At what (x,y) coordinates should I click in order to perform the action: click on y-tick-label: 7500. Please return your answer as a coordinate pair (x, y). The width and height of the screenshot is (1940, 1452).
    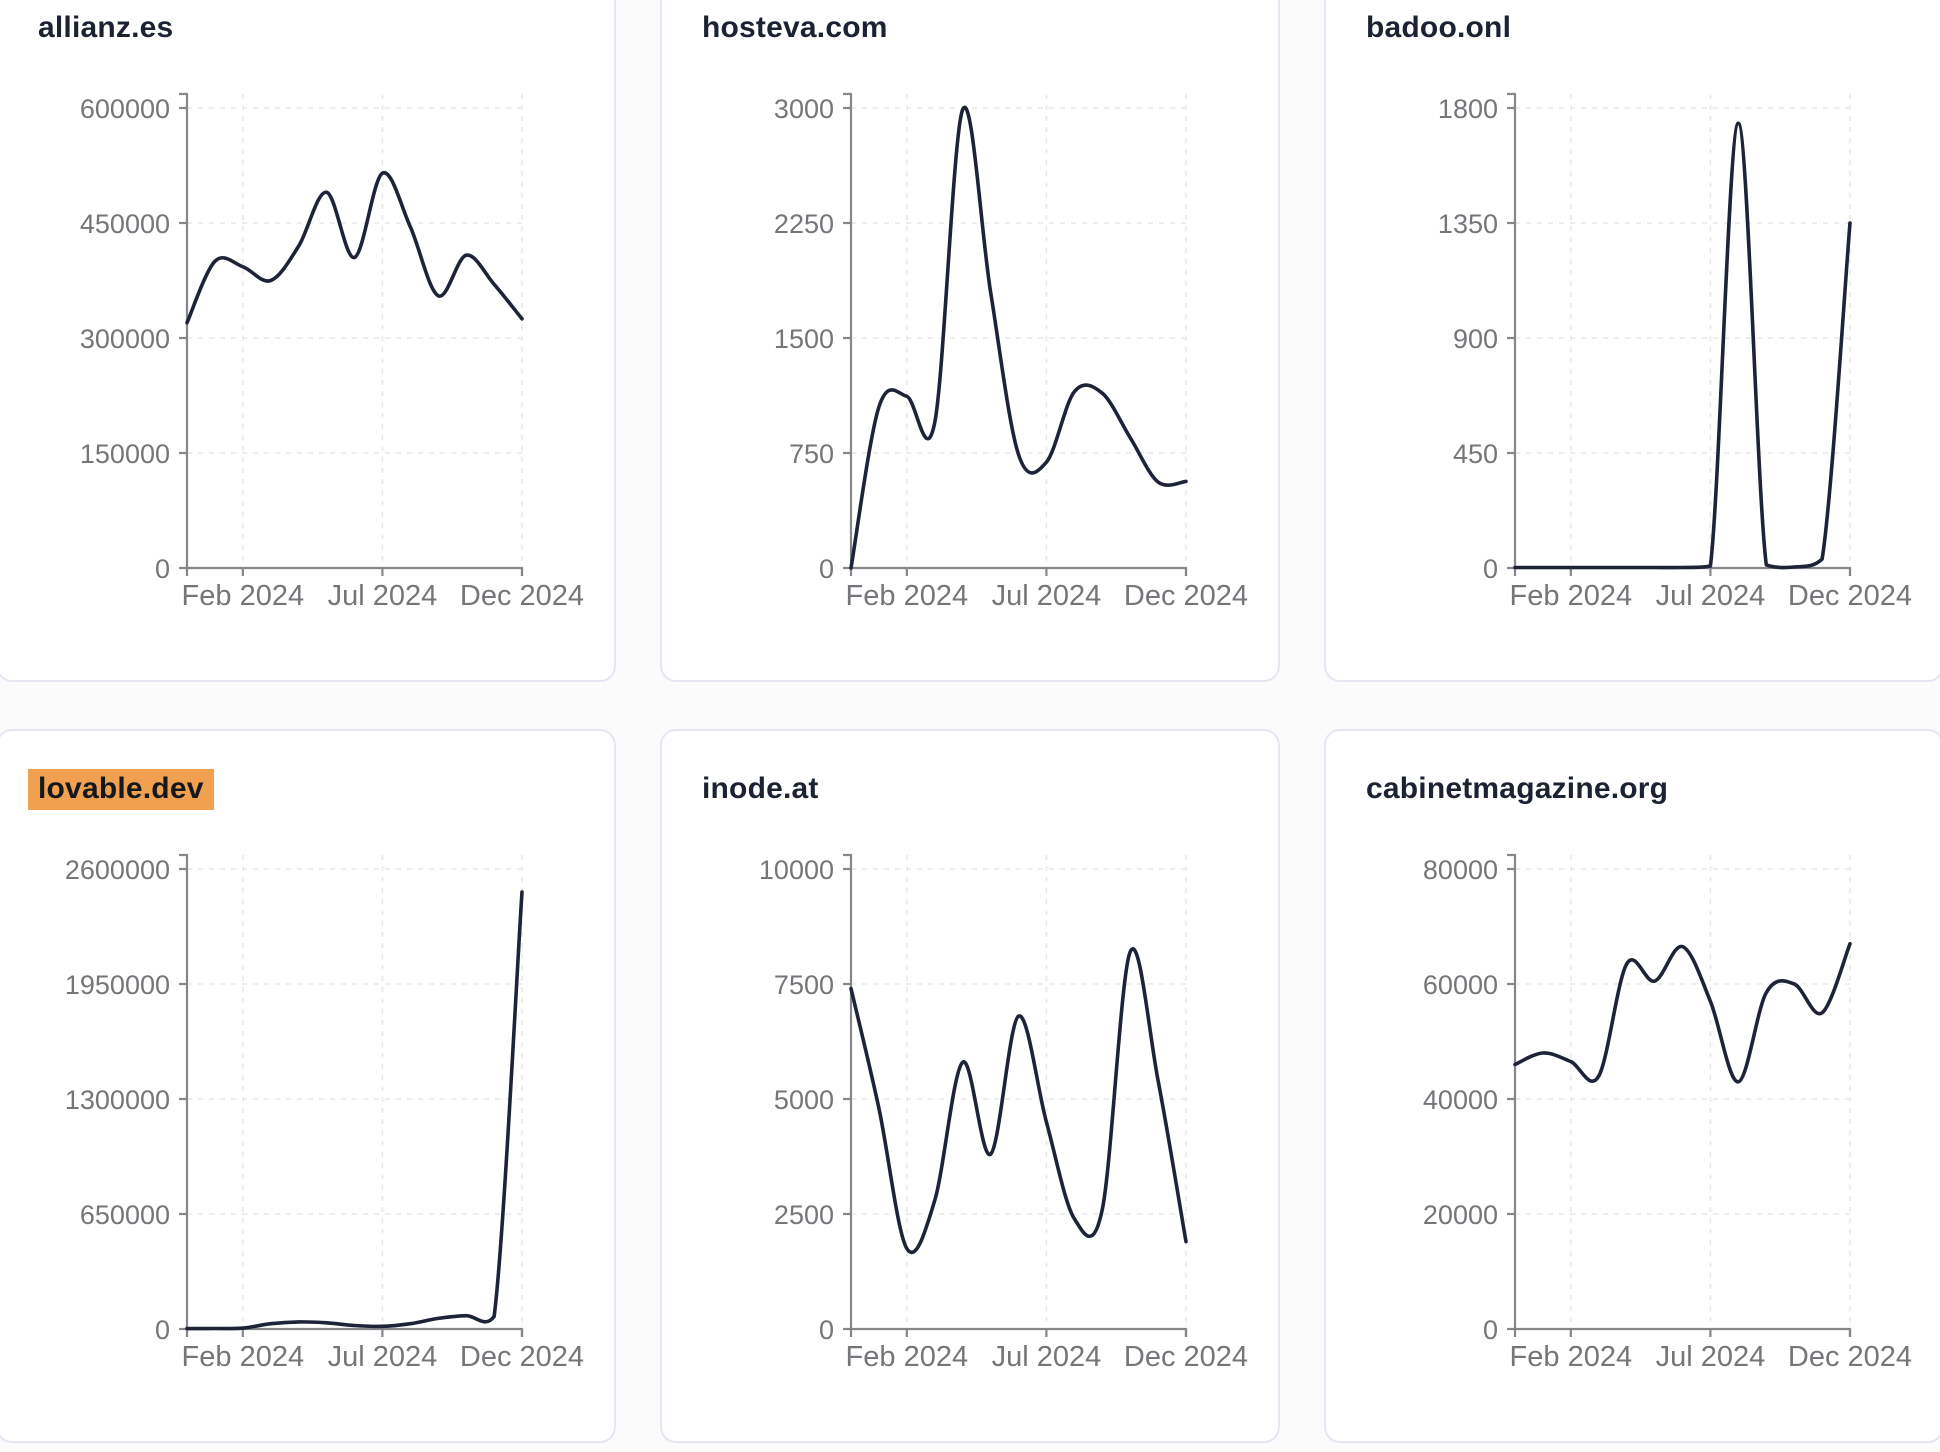
    Looking at the image, I should click on (804, 985).